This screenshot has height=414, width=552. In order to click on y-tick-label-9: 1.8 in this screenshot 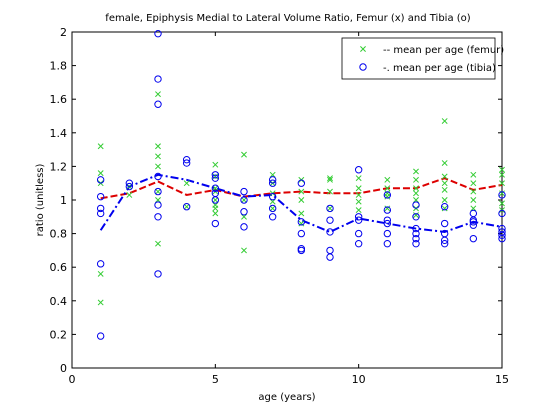, I will do `click(59, 66)`.